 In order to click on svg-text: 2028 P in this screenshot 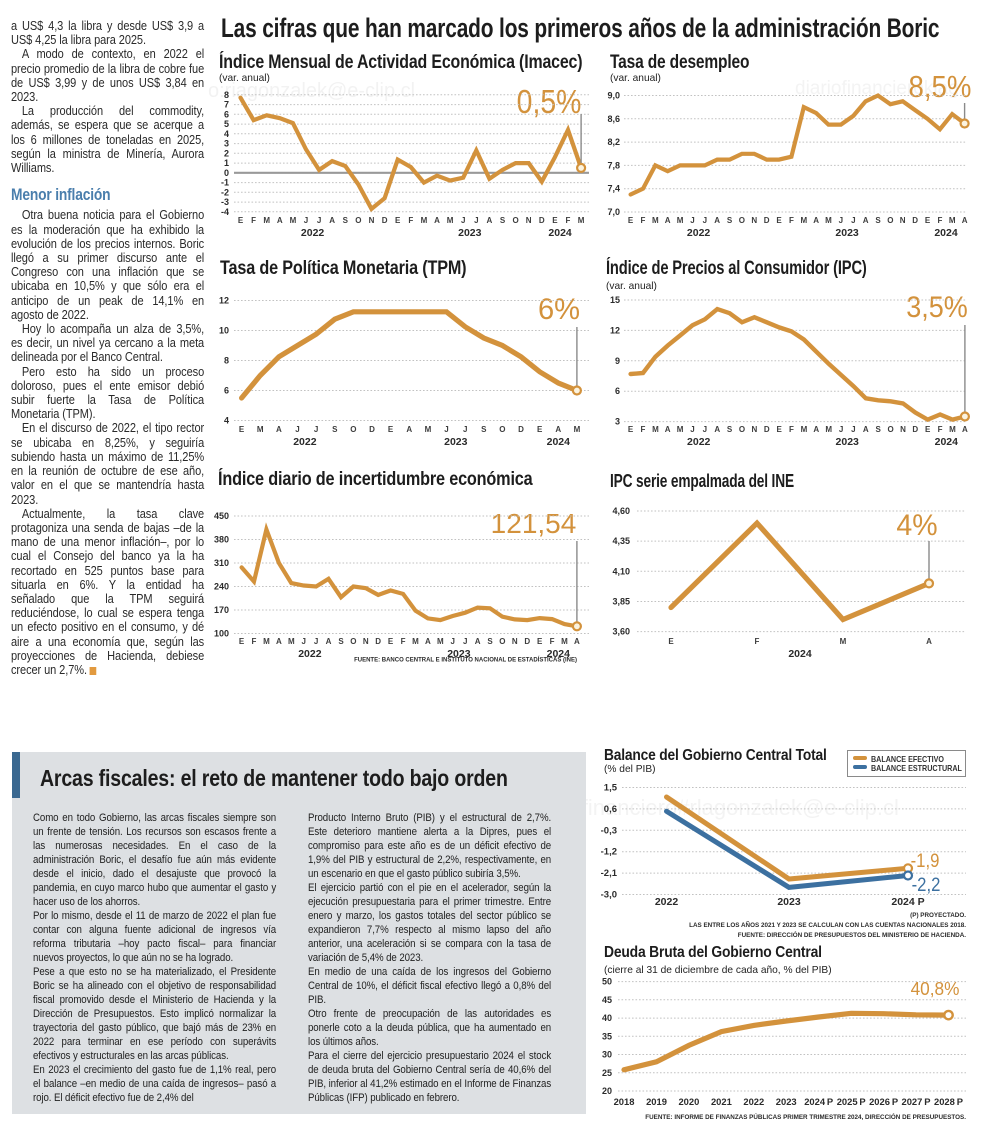, I will do `click(948, 1101)`.